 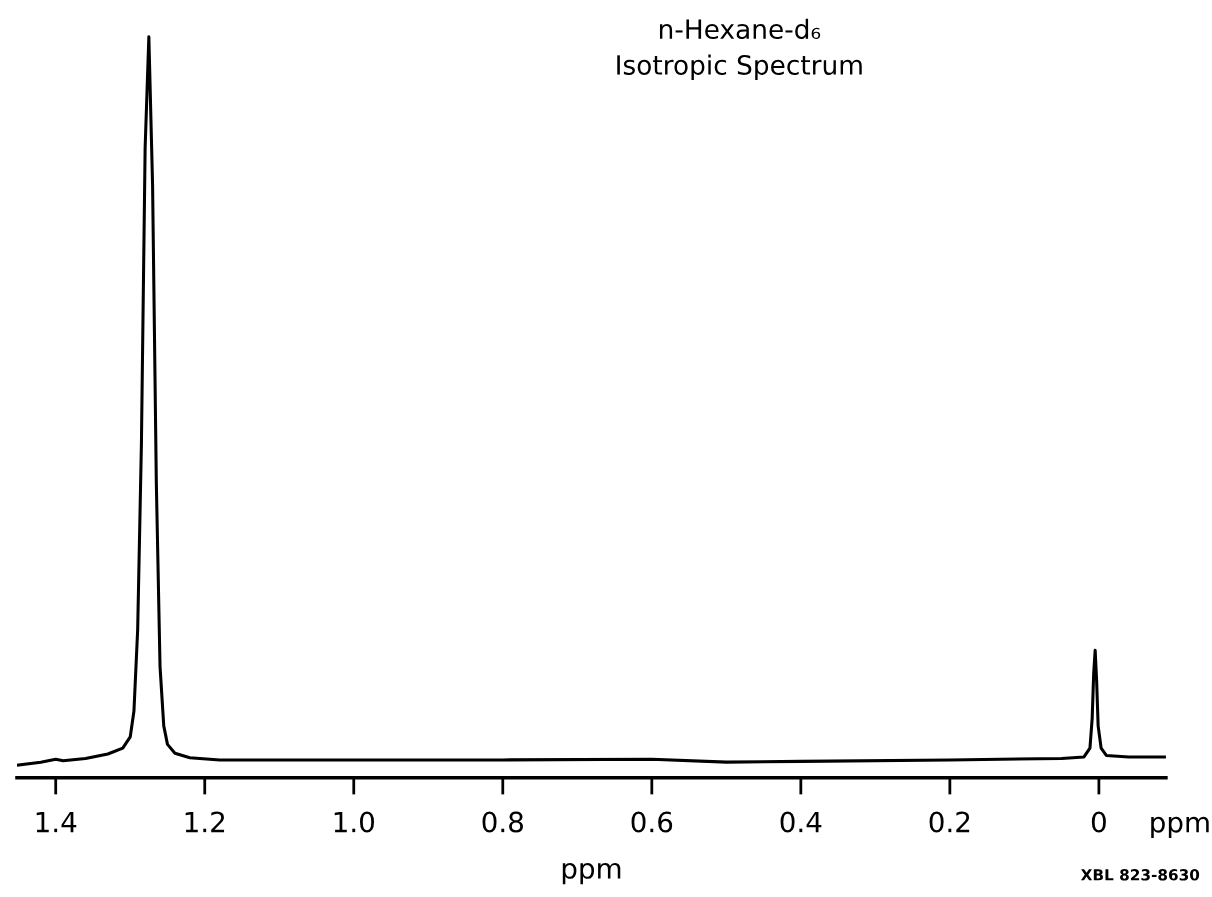 I want to click on text: Isotropic Spectrum, so click(x=739, y=67).